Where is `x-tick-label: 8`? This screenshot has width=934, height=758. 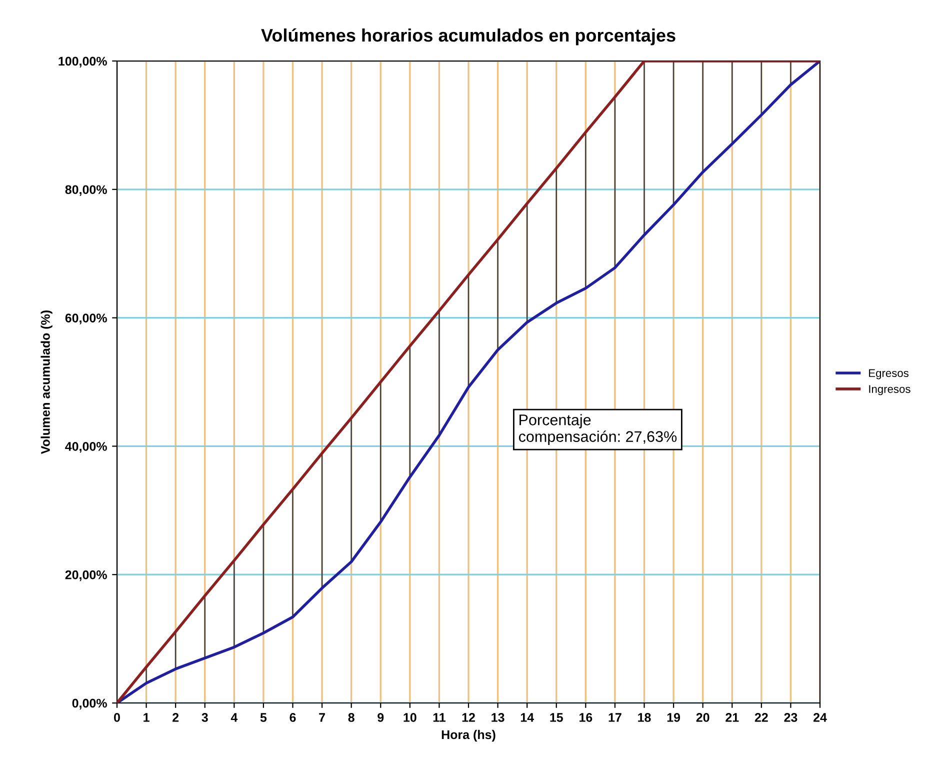
x-tick-label: 8 is located at coordinates (351, 717).